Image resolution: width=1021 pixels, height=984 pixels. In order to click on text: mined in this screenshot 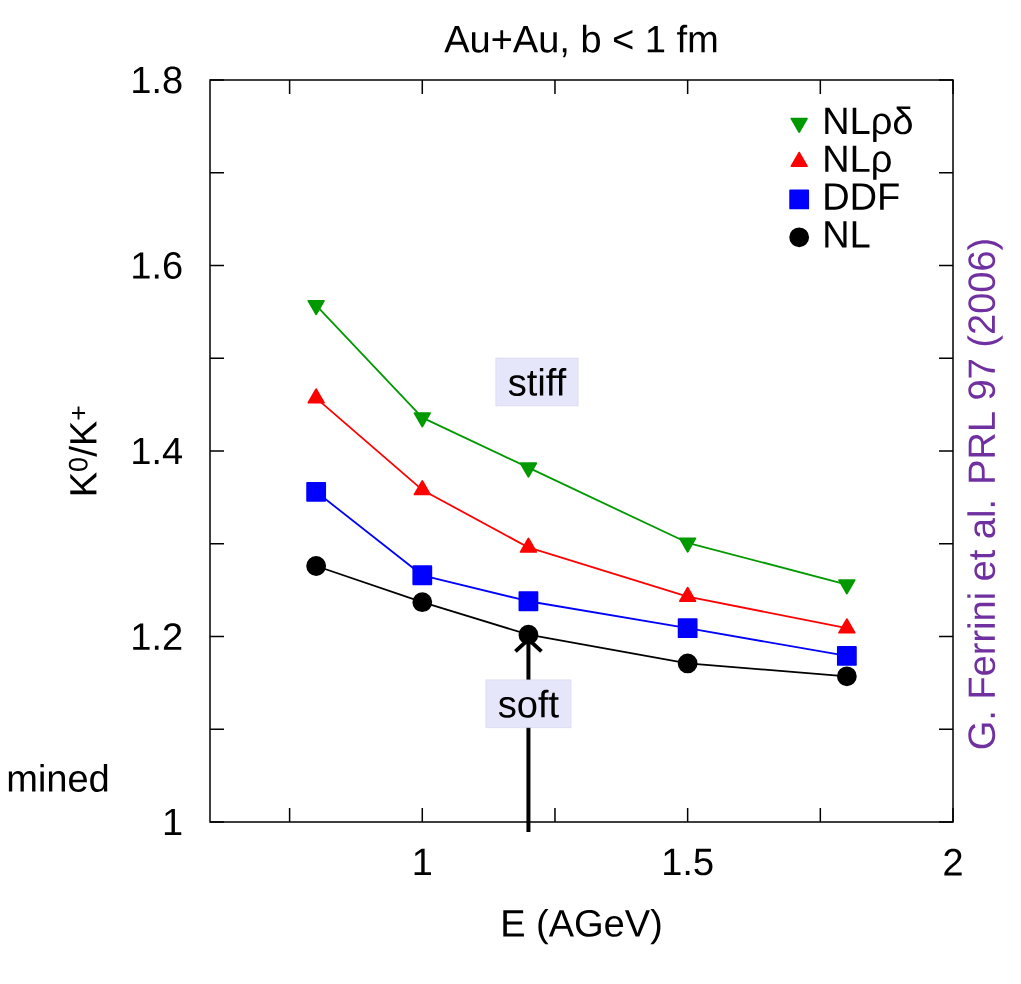, I will do `click(58, 778)`.